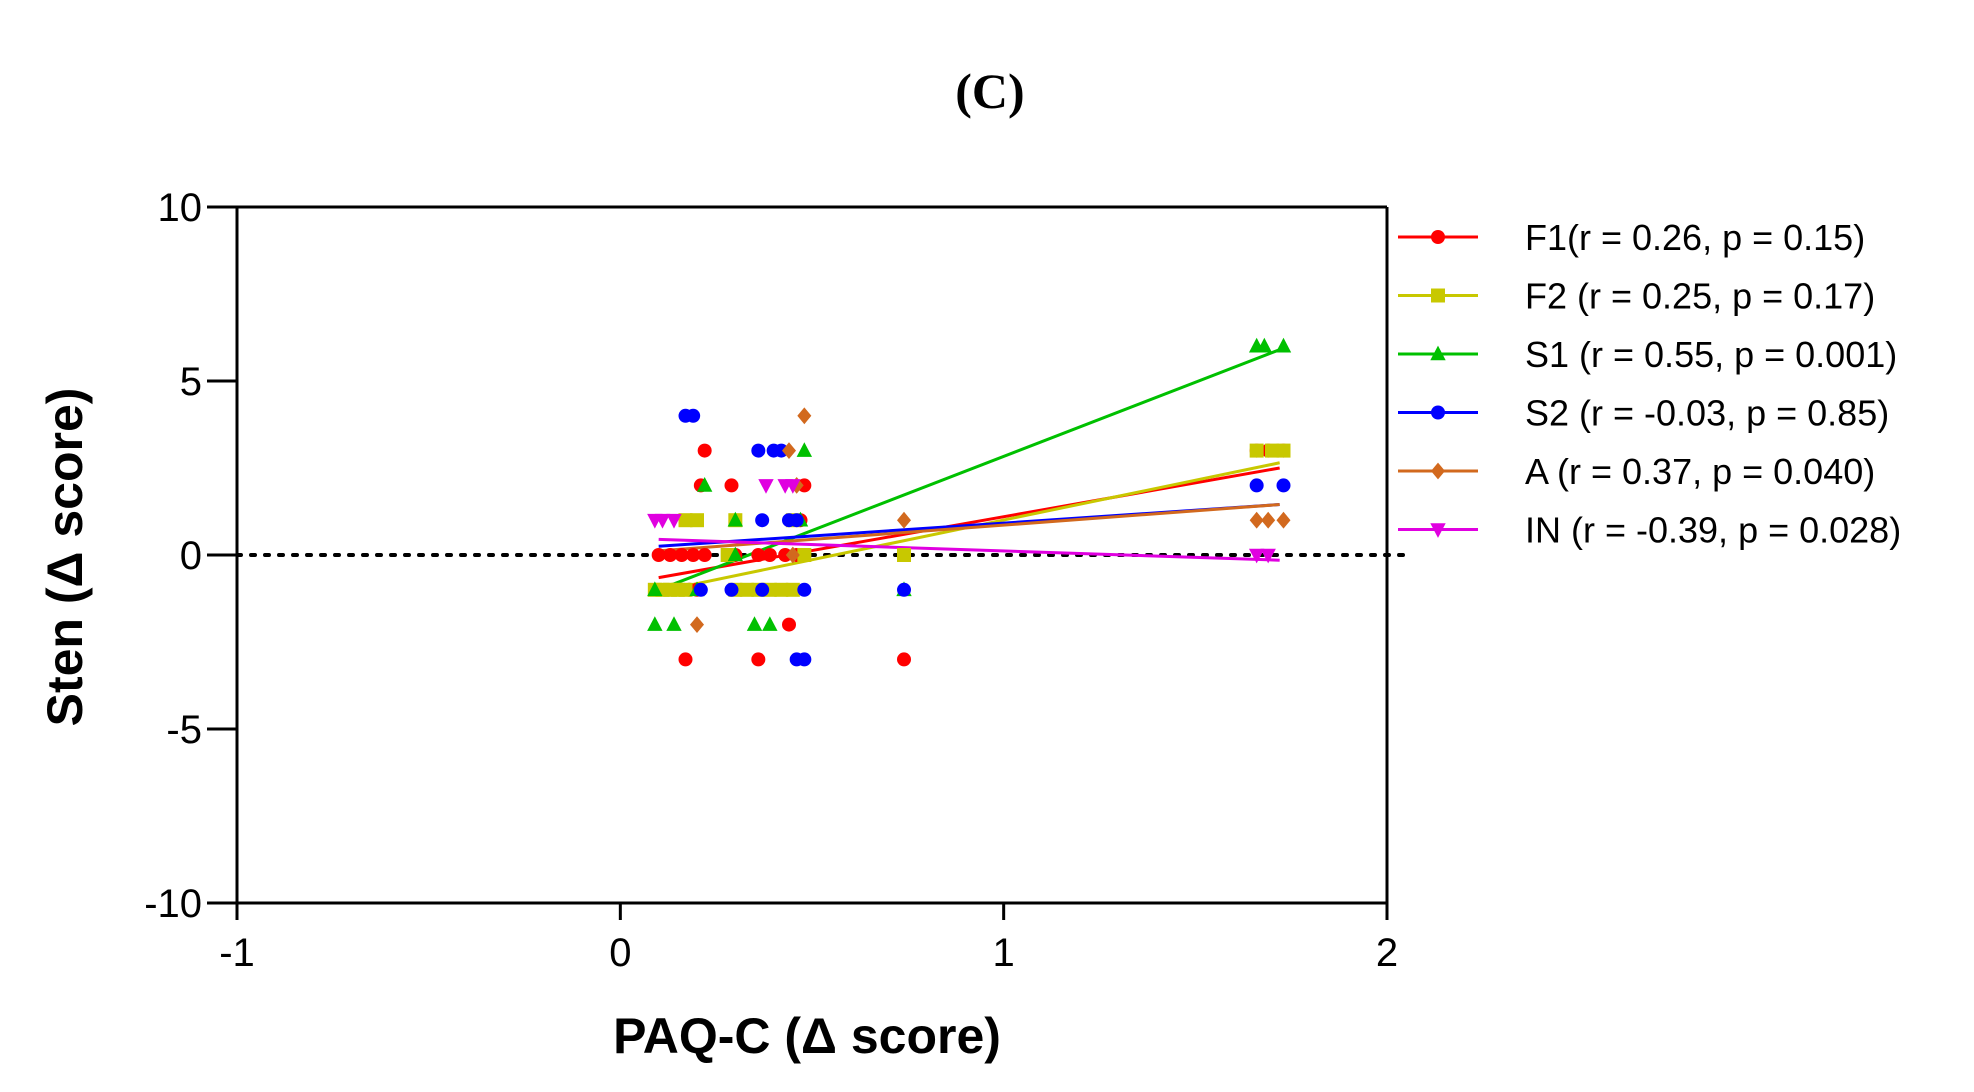 The image size is (1974, 1092). What do you see at coordinates (1700, 296) in the screenshot?
I see `legend-label-f2: F2 (r = 0.25, p = 0.17)` at bounding box center [1700, 296].